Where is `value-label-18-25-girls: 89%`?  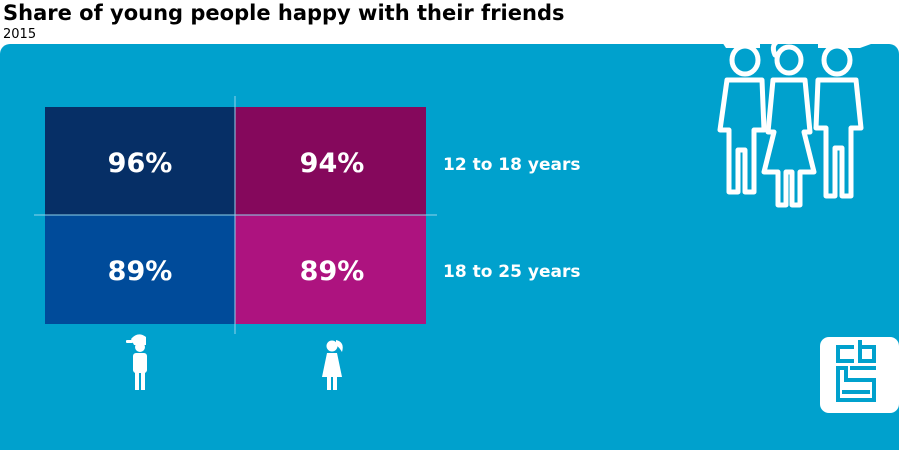
value-label-18-25-girls: 89% is located at coordinates (332, 271).